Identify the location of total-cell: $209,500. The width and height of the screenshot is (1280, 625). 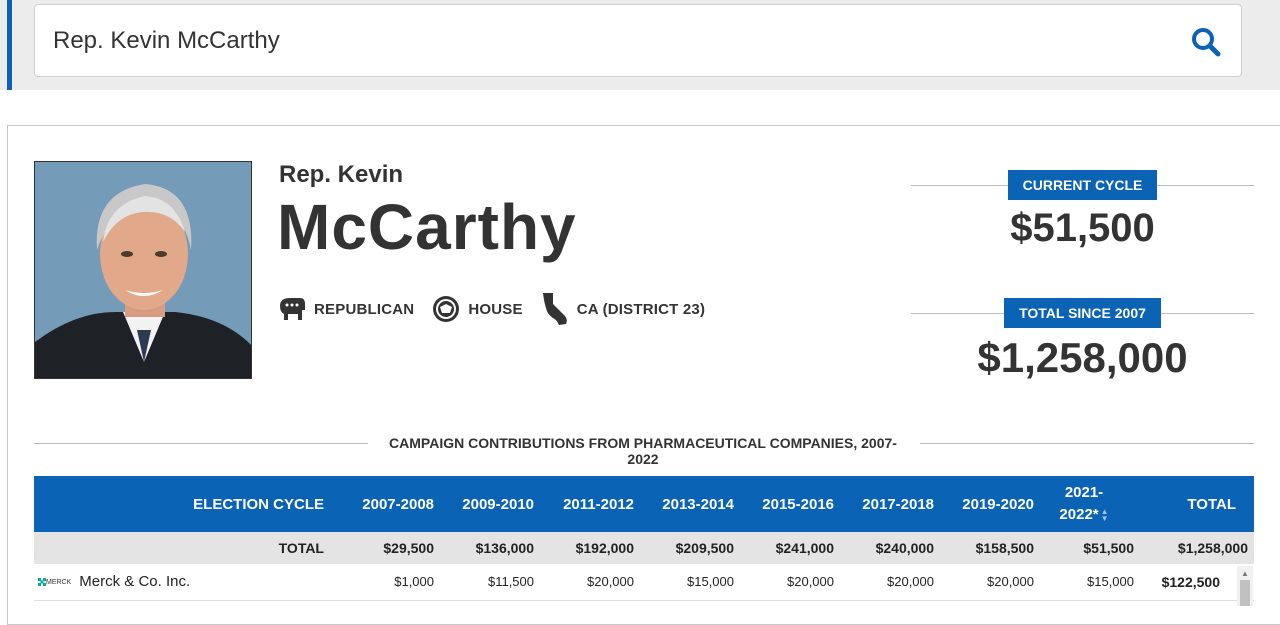
(684, 548).